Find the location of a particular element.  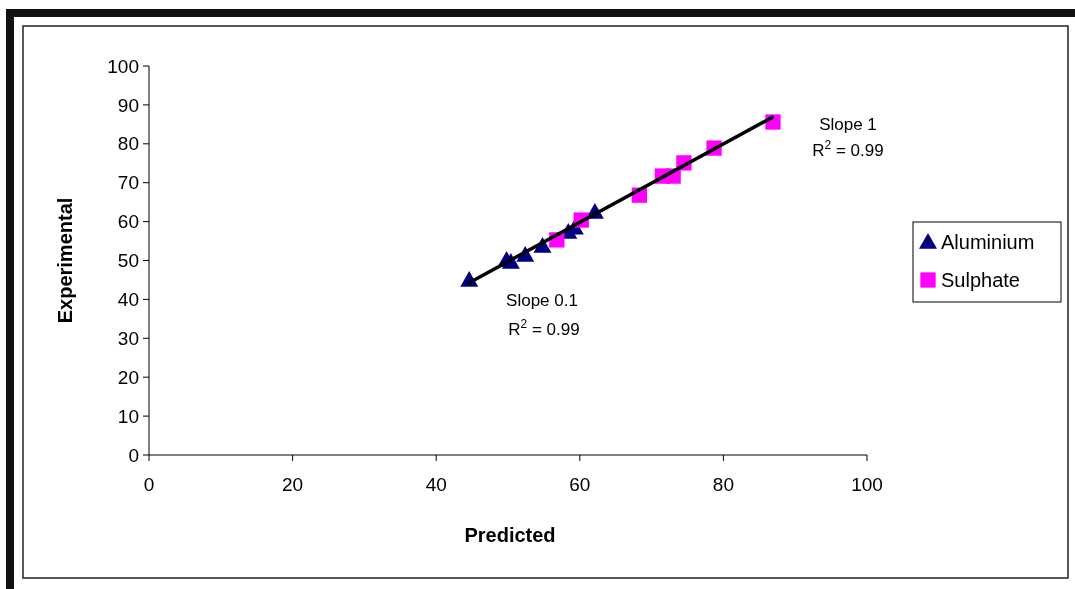

y-tick-label: 0 is located at coordinates (133, 455).